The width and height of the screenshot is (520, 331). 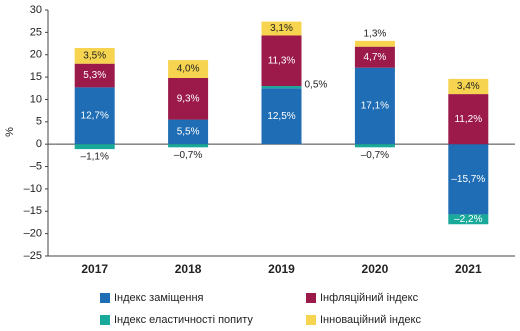 What do you see at coordinates (369, 298) in the screenshot?
I see `legend-label: Інфляційний індекс` at bounding box center [369, 298].